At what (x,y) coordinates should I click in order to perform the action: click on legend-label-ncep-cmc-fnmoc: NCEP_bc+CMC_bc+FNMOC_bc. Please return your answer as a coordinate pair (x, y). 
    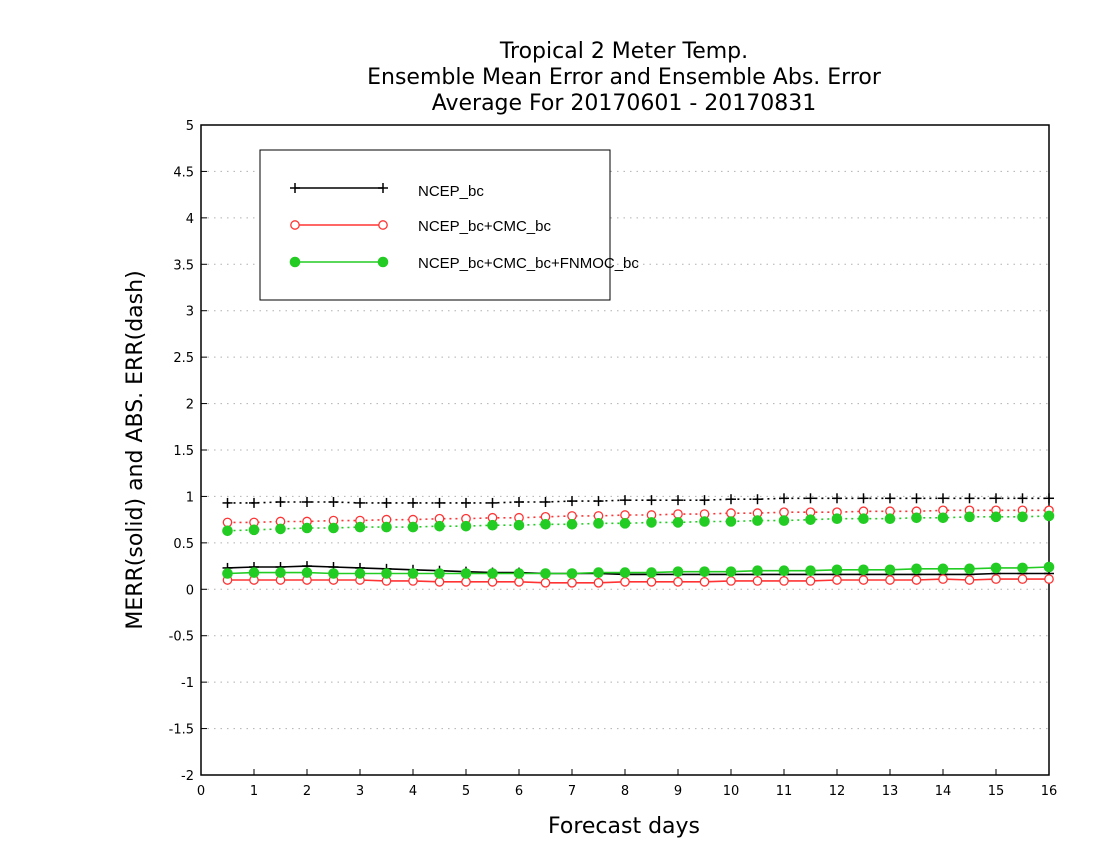
    Looking at the image, I should click on (528, 263).